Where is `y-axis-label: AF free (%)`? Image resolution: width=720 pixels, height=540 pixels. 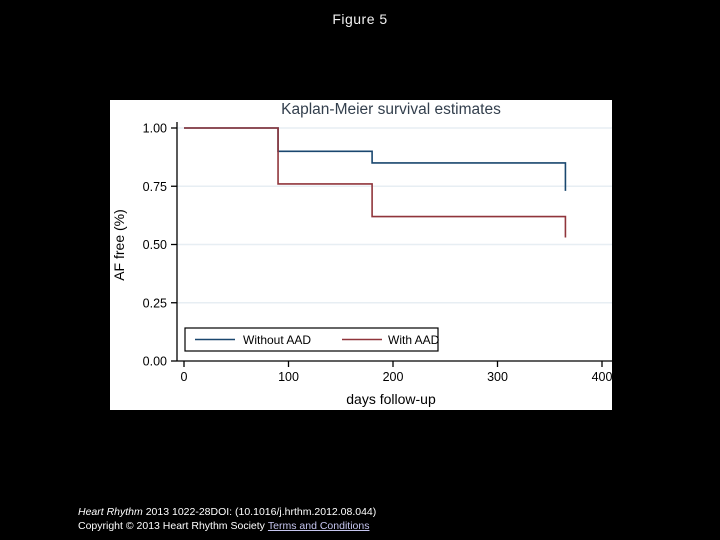 y-axis-label: AF free (%) is located at coordinates (119, 245).